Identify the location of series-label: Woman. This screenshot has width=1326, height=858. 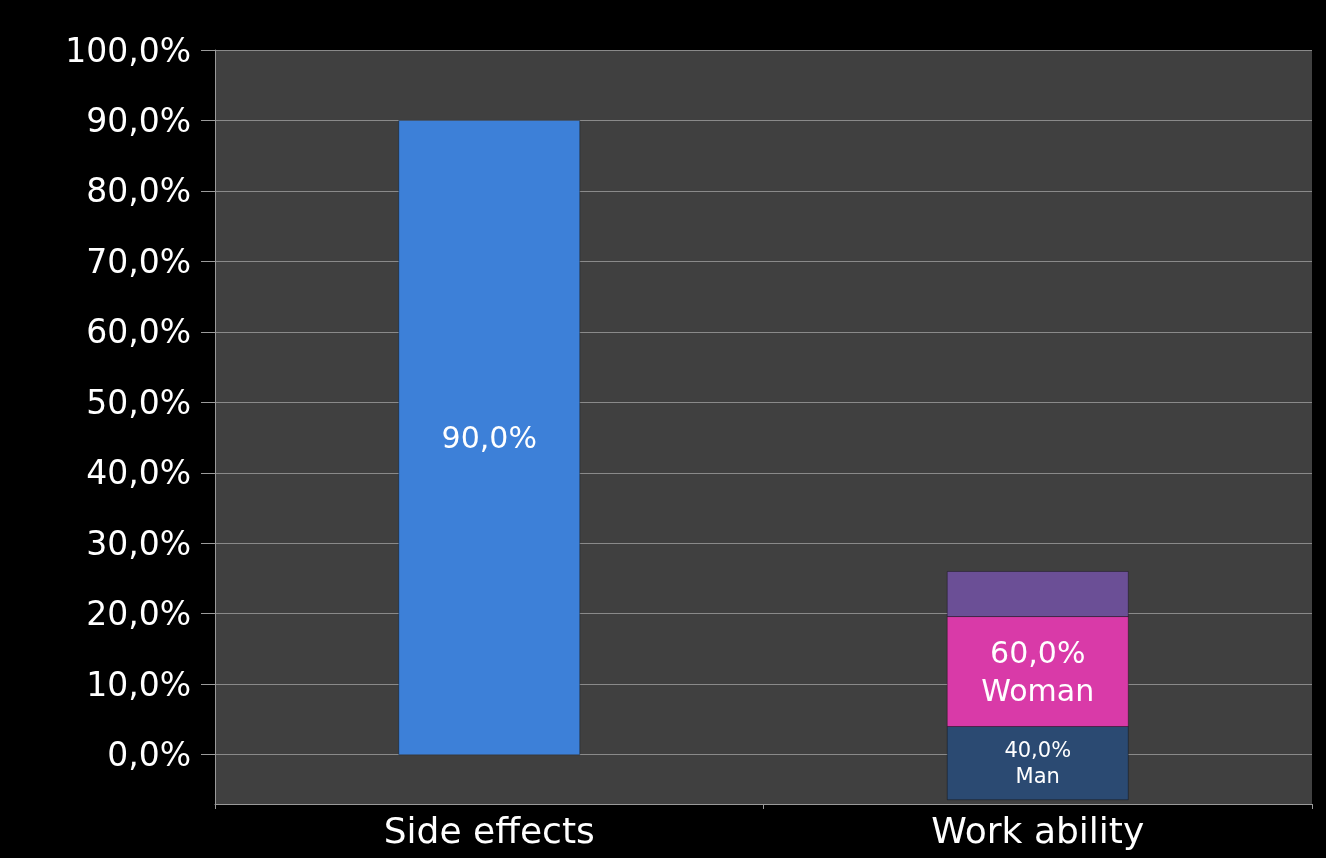
(1038, 690).